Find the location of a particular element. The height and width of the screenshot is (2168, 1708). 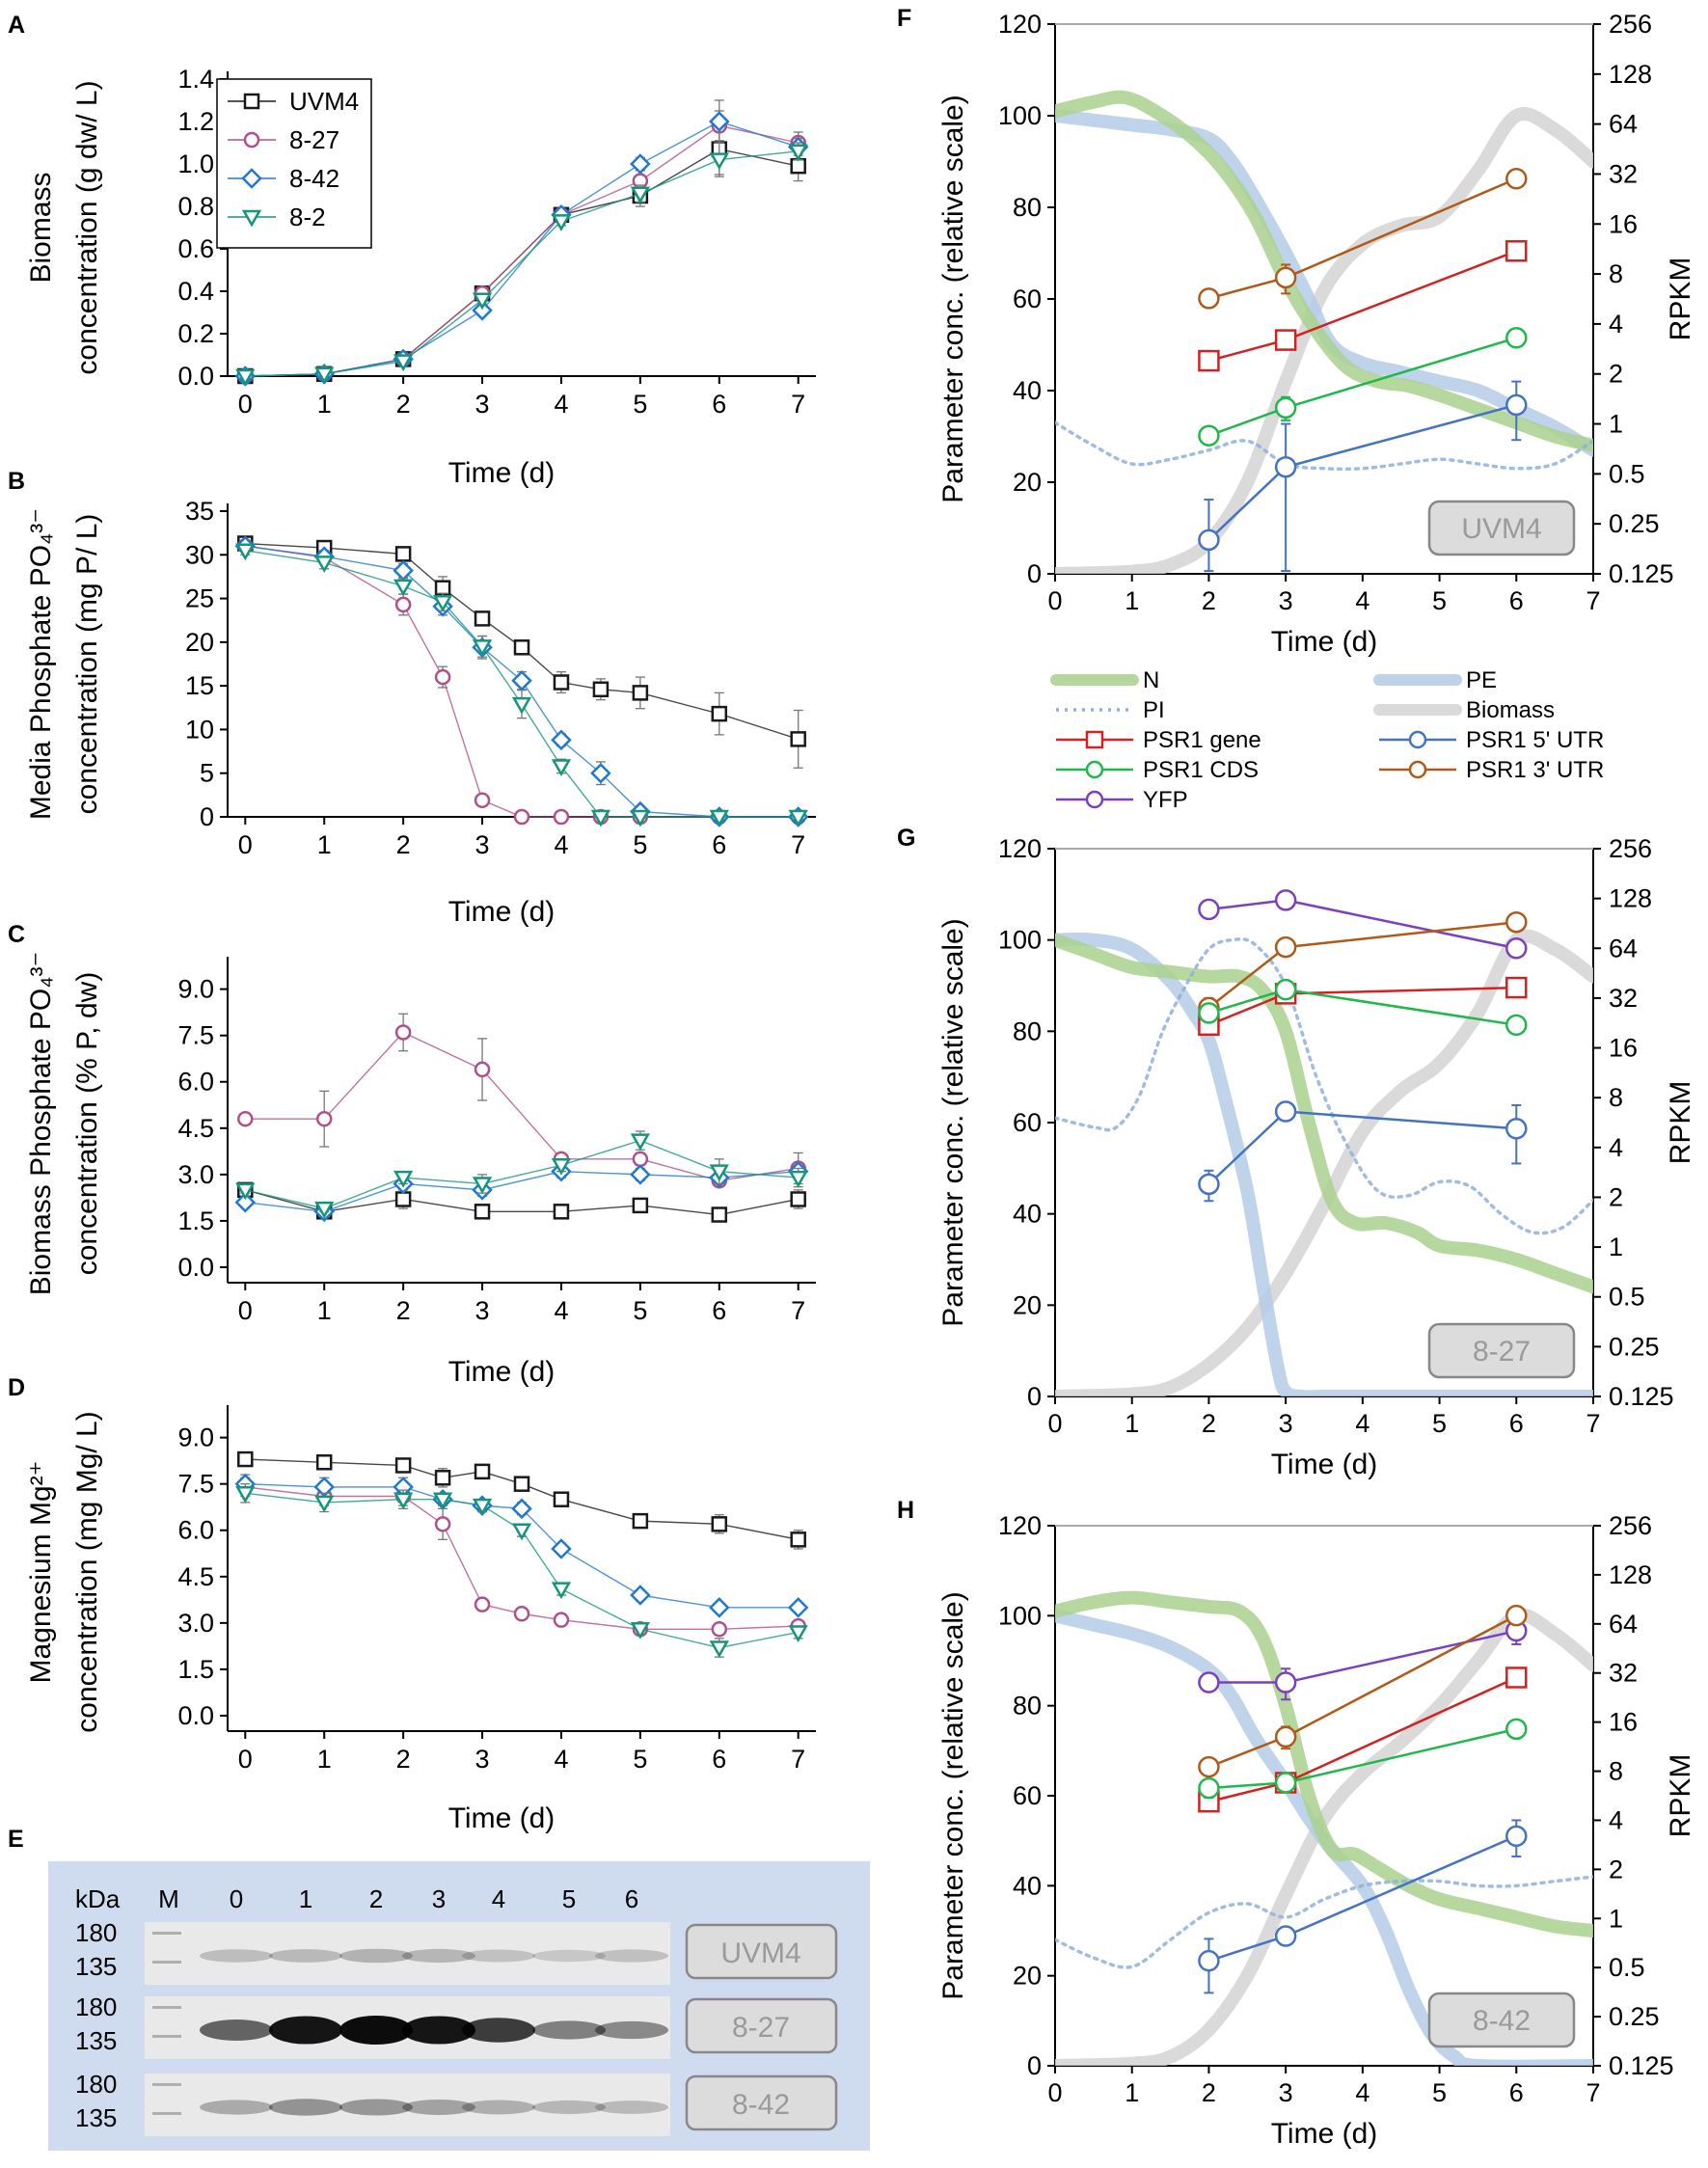

rpkm-series-psr1-3-utr is located at coordinates (1363, 1691).